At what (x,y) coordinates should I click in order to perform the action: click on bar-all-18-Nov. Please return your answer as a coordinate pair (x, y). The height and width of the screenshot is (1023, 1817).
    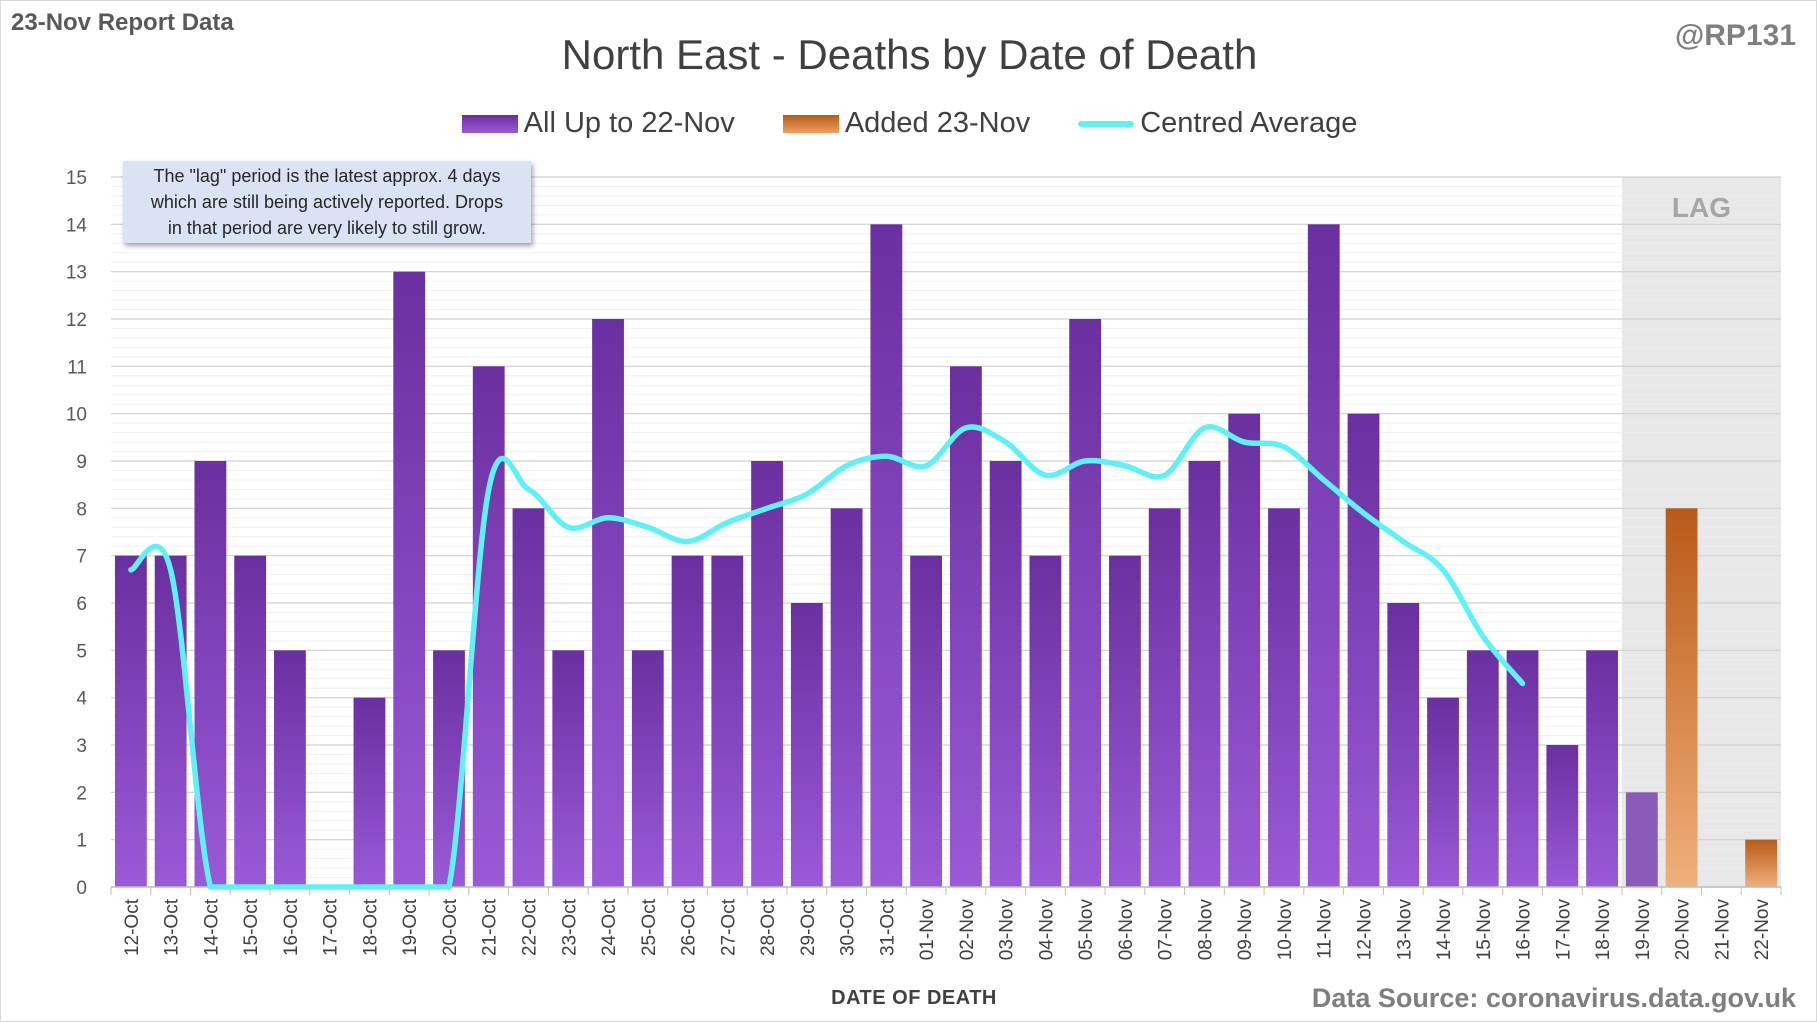
    Looking at the image, I should click on (1602, 768).